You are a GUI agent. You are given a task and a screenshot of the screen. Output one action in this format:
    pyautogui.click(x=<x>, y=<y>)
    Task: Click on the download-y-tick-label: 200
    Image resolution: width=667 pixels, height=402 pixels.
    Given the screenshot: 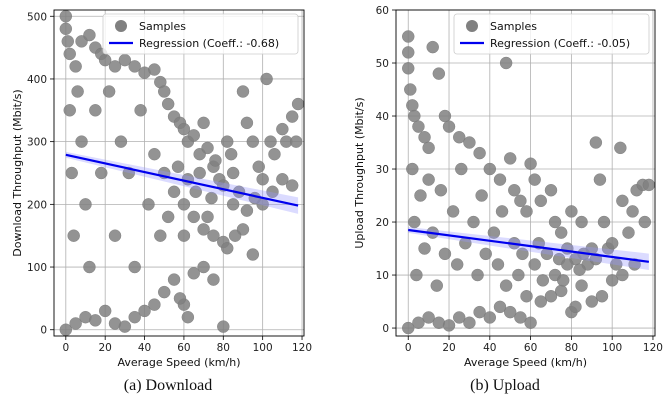 What is the action you would take?
    pyautogui.click(x=37, y=205)
    